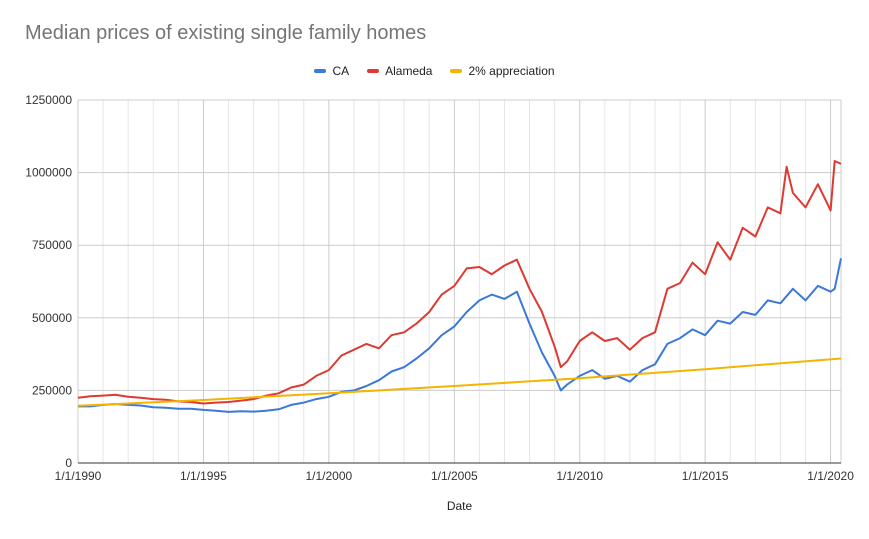 The image size is (869, 539). What do you see at coordinates (328, 476) in the screenshot?
I see `x-tick-label: 1/1/2000` at bounding box center [328, 476].